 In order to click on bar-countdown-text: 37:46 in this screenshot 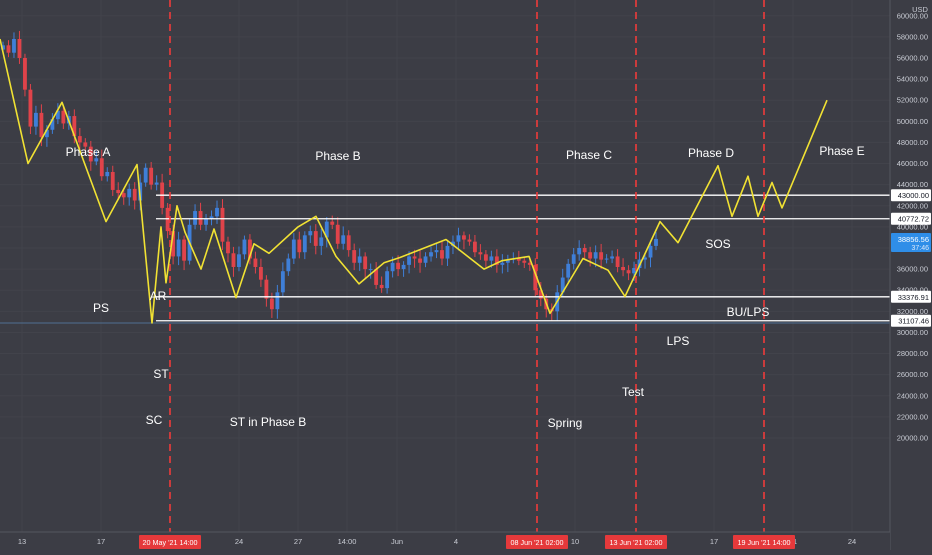, I will do `click(920, 248)`.